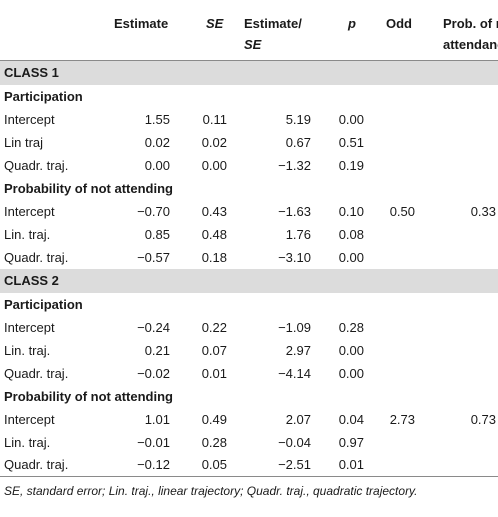 The width and height of the screenshot is (498, 517). I want to click on header-se: SE, so click(215, 23).